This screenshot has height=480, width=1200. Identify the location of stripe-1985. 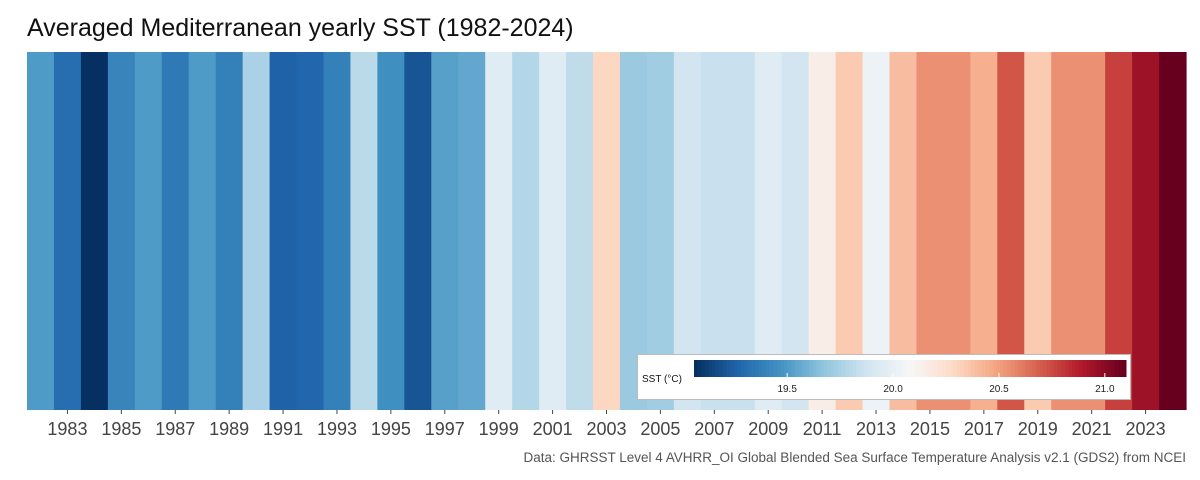
(121, 231).